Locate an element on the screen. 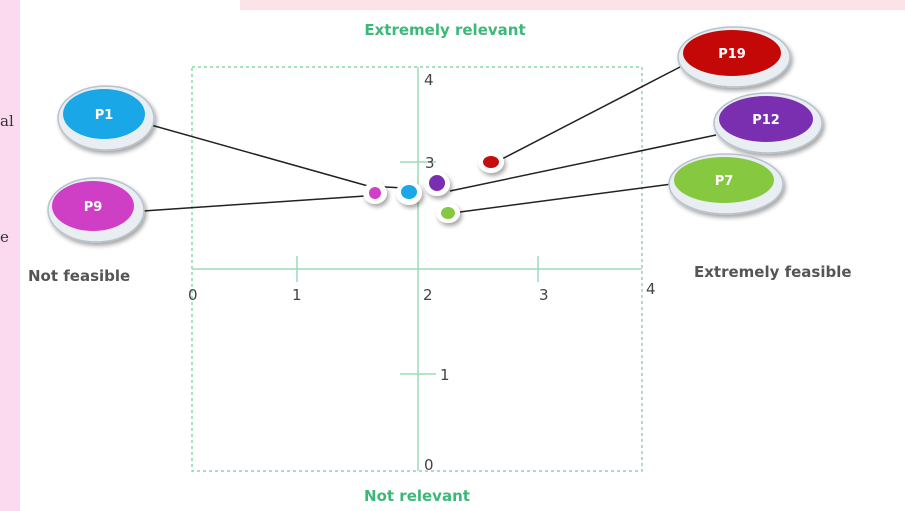  x-tick-label: 1 is located at coordinates (297, 295).